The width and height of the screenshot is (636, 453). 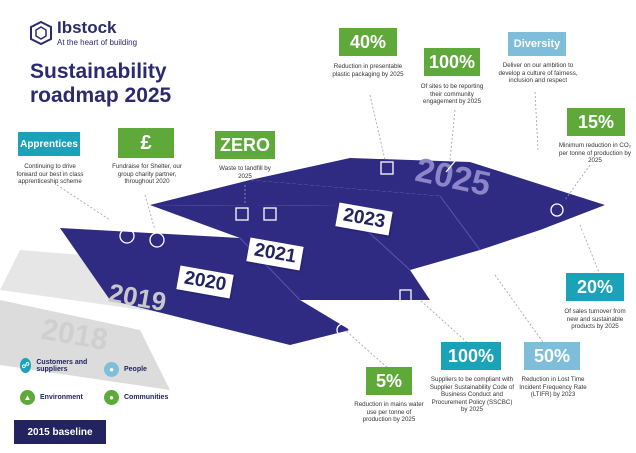 I want to click on co2-badge: 15%, so click(x=596, y=122).